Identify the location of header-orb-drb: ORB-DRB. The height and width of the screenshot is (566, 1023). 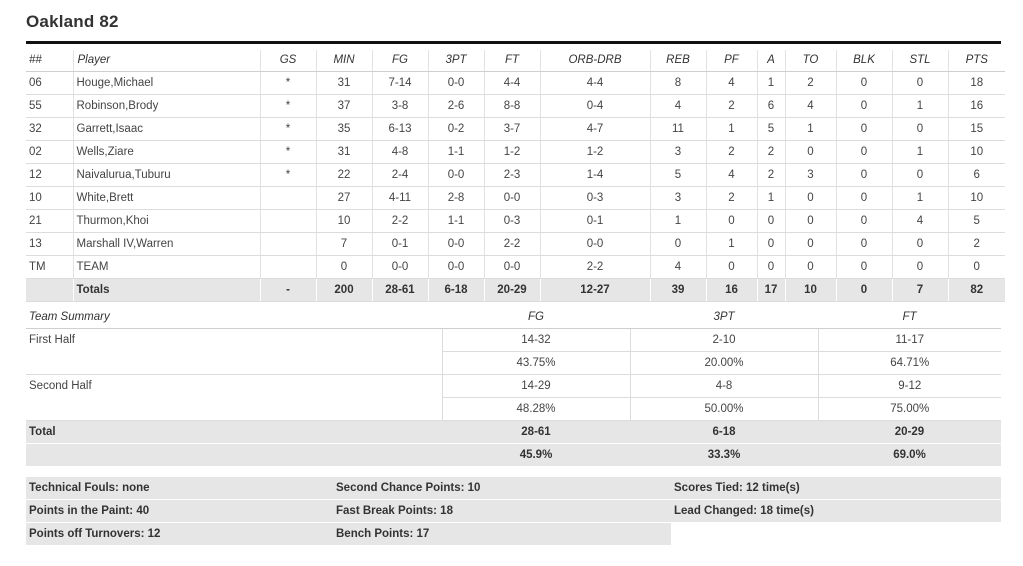
(594, 61).